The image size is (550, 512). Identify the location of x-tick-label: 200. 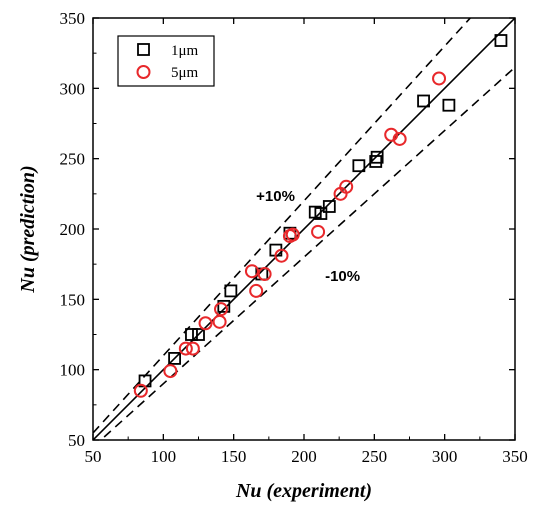
(304, 456).